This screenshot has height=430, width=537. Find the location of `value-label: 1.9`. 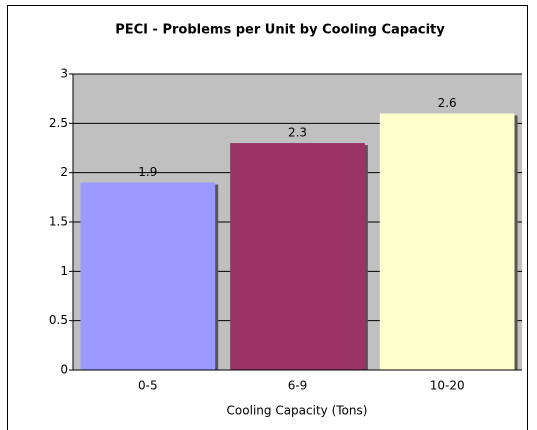

value-label: 1.9 is located at coordinates (147, 172).